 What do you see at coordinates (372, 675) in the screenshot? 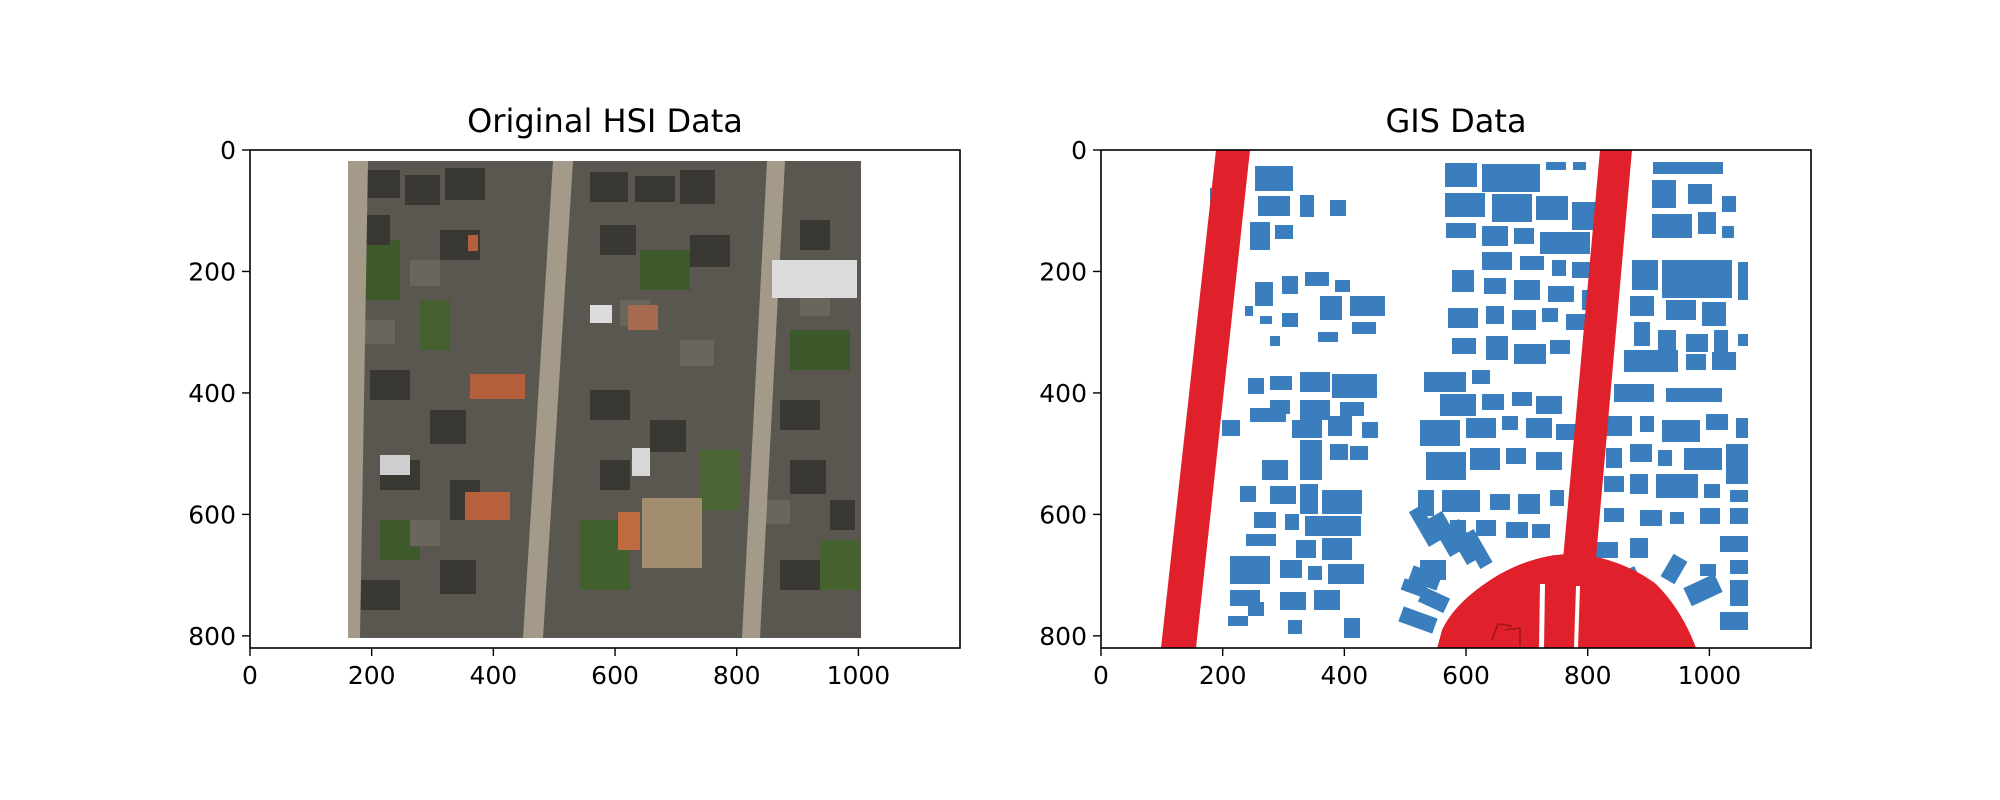
I see `hsi-x-tick-label: 200` at bounding box center [372, 675].